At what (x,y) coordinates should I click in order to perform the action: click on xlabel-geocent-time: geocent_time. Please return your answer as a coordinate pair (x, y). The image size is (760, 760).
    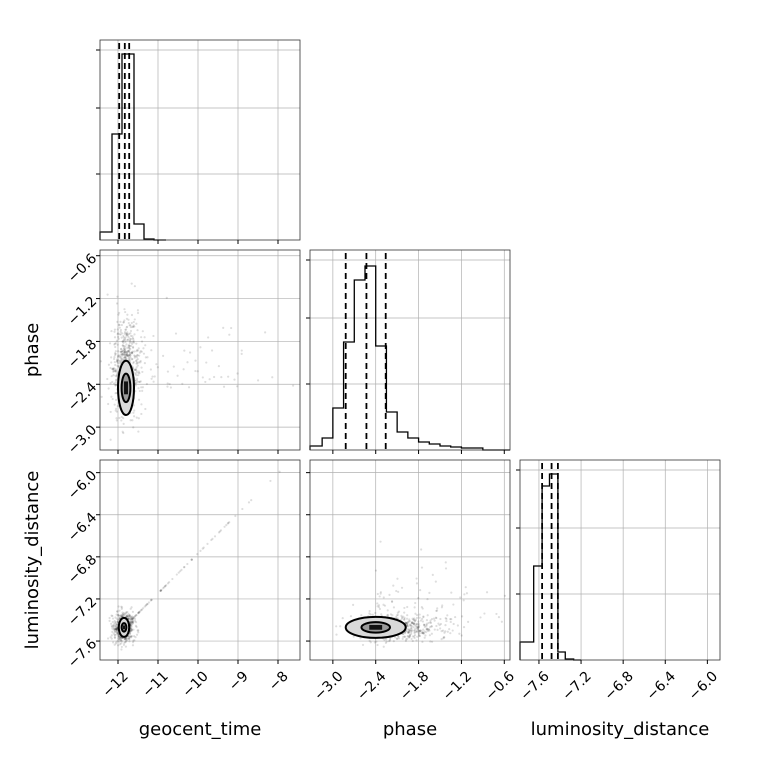
    Looking at the image, I should click on (200, 729).